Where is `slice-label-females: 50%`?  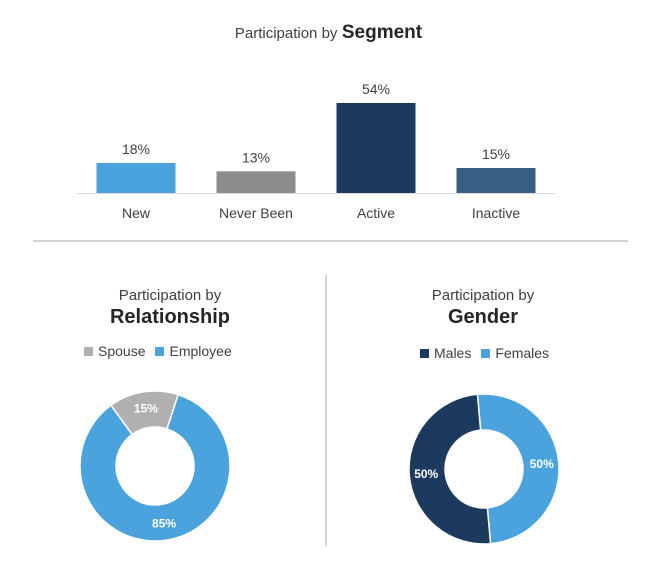 slice-label-females: 50% is located at coordinates (542, 464).